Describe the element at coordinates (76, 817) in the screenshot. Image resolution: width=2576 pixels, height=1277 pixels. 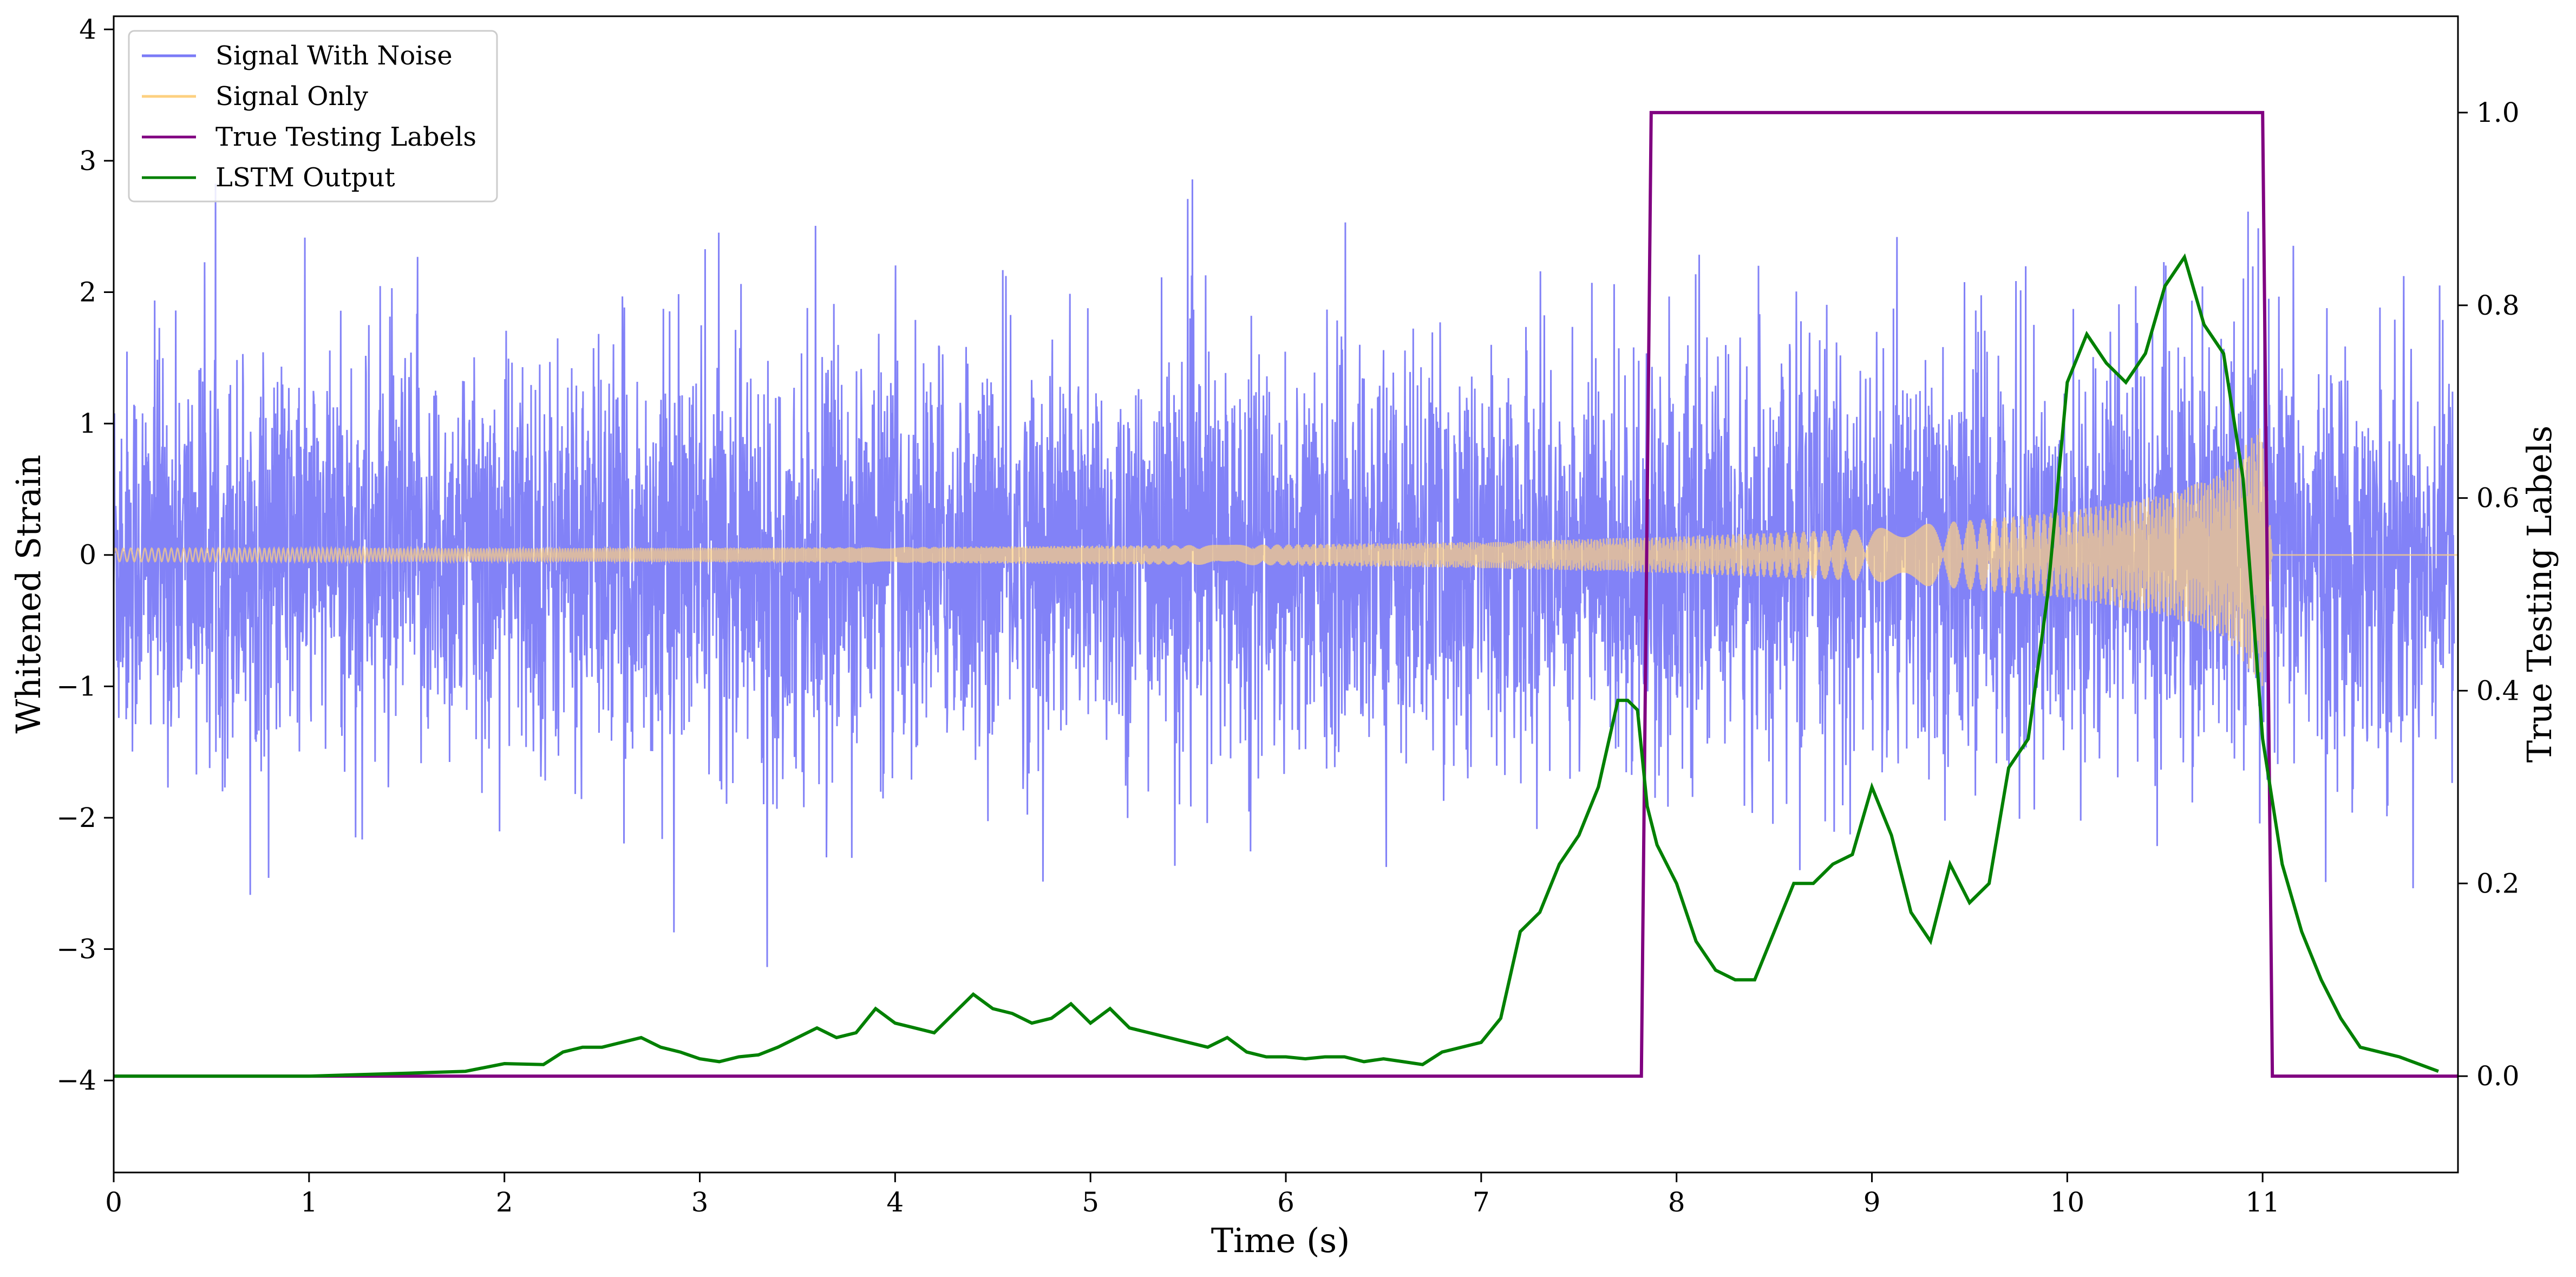
I see `y-left-tick-label: −2` at that location.